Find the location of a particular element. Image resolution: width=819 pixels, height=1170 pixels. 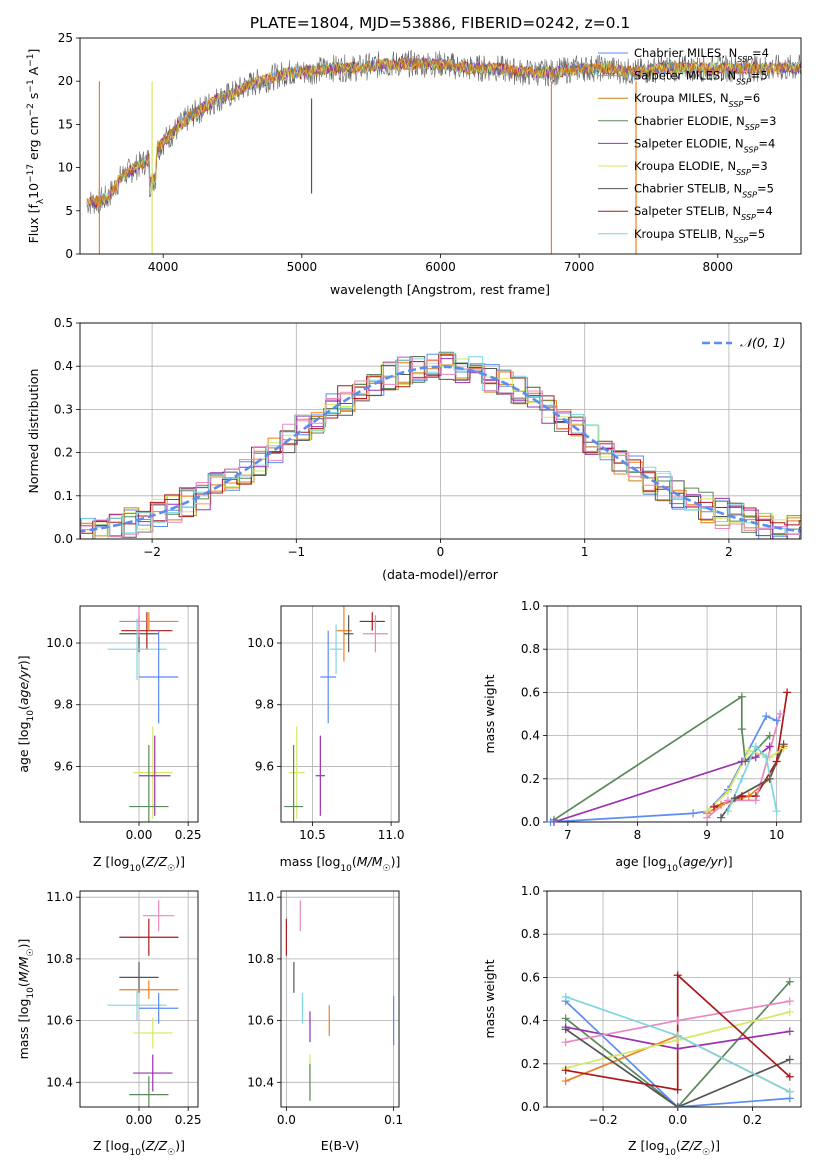

plot-area is located at coordinates (340, 1000).